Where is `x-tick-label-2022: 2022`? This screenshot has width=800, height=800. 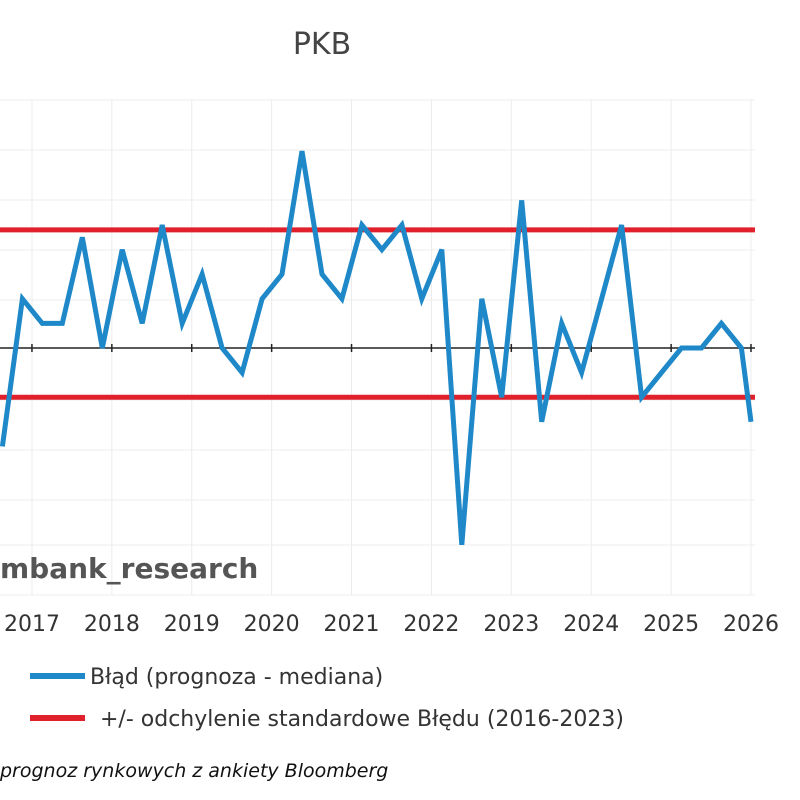
x-tick-label-2022: 2022 is located at coordinates (431, 624).